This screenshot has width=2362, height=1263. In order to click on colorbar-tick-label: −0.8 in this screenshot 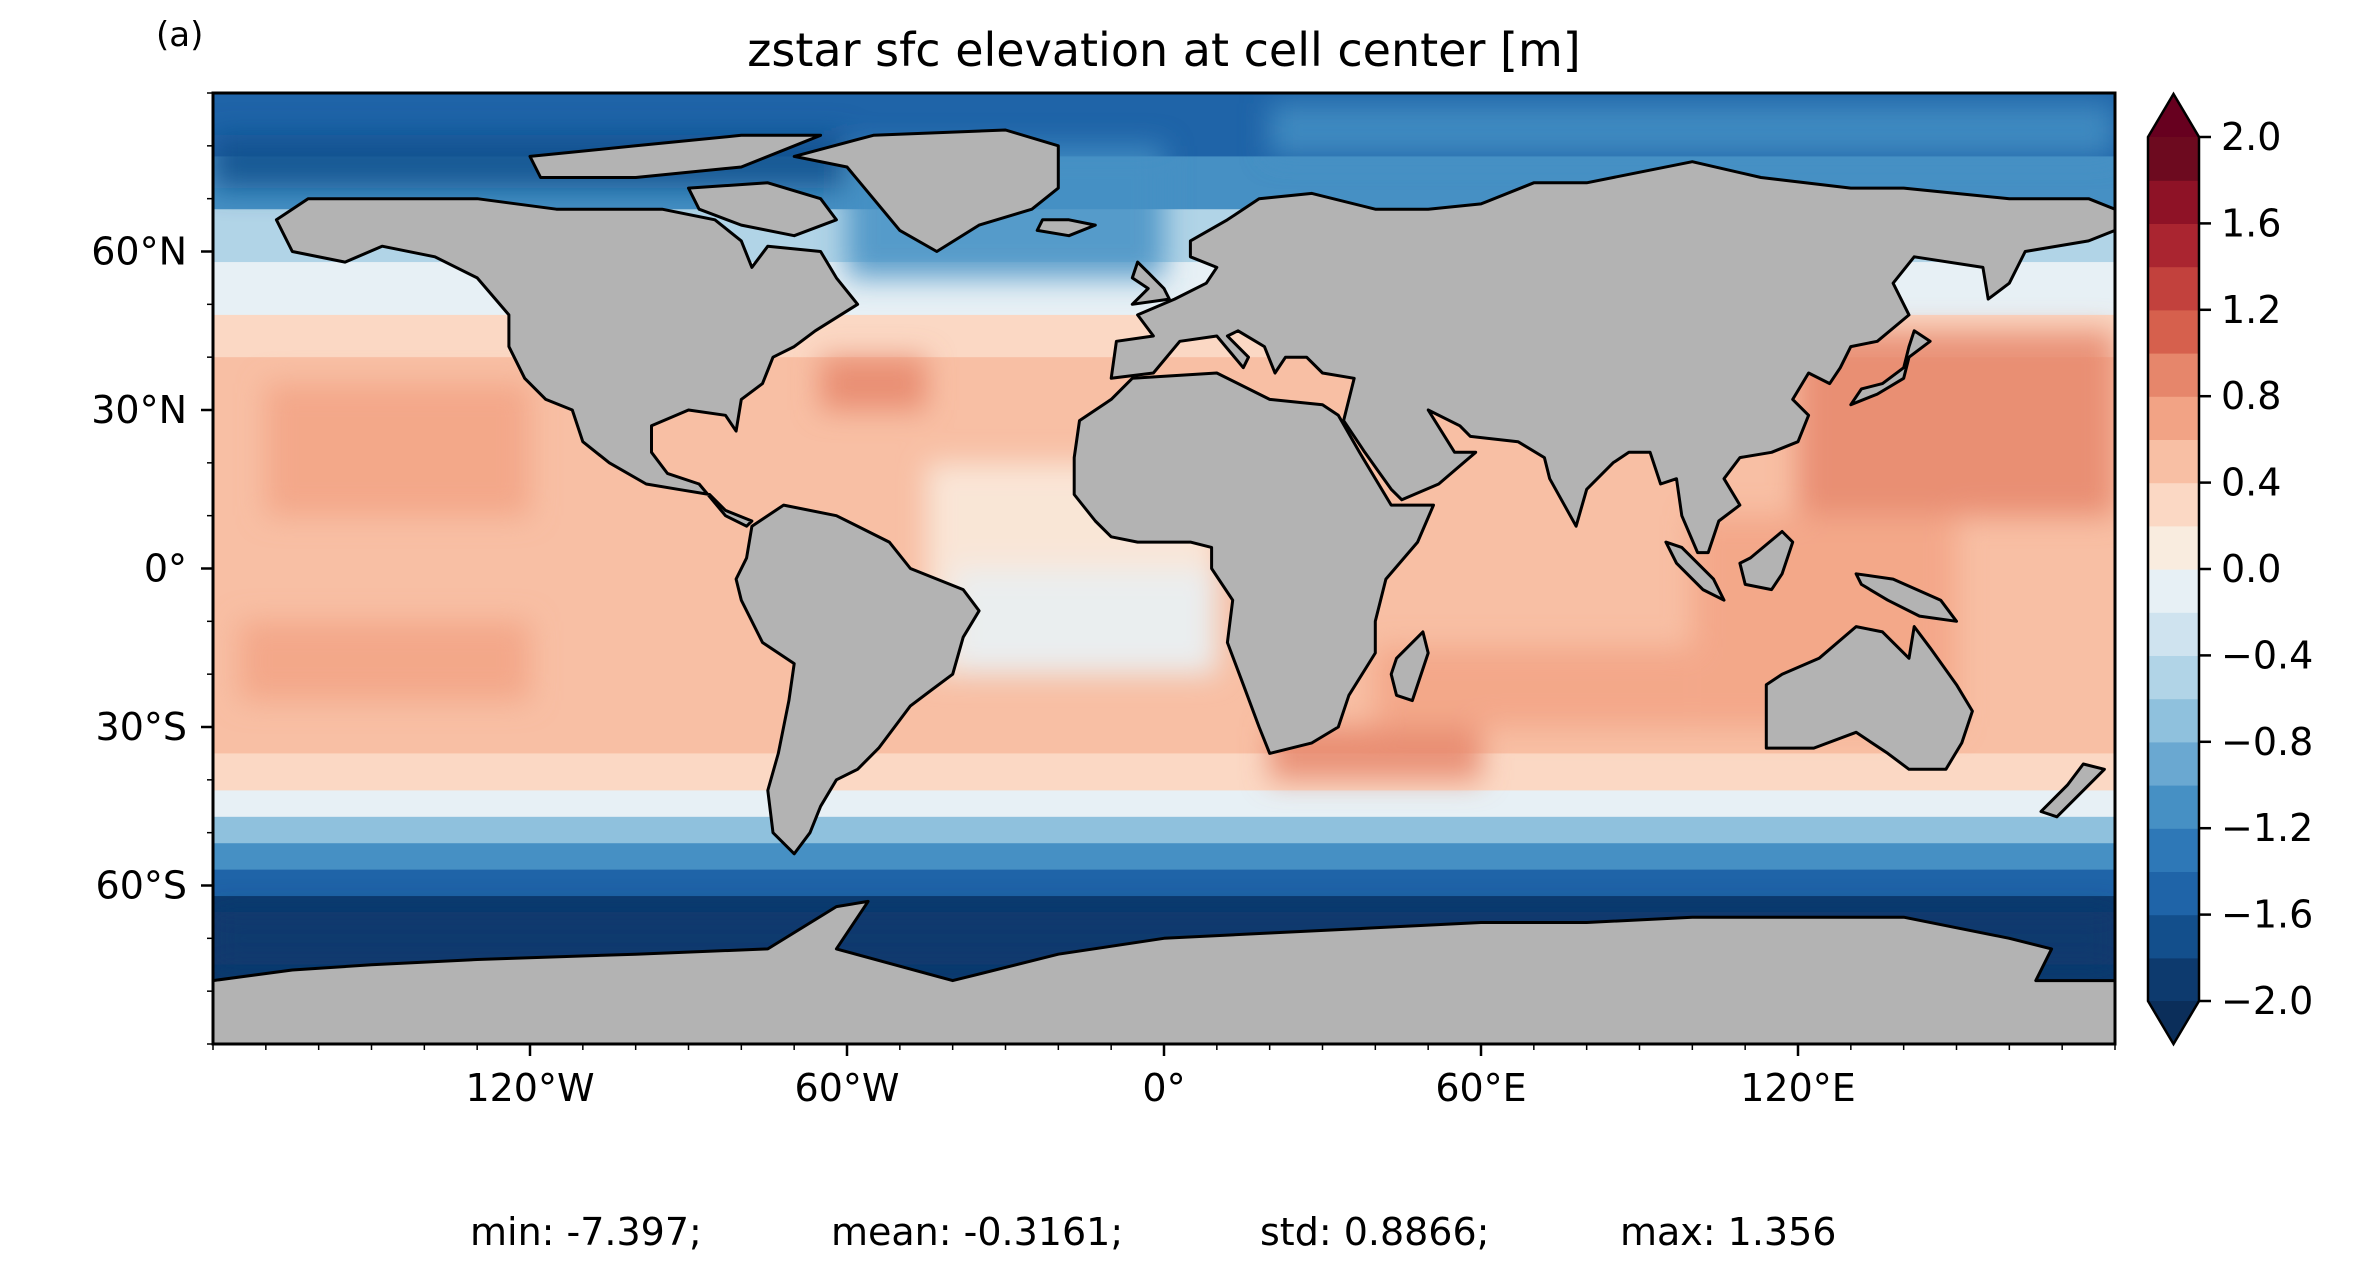, I will do `click(2267, 742)`.